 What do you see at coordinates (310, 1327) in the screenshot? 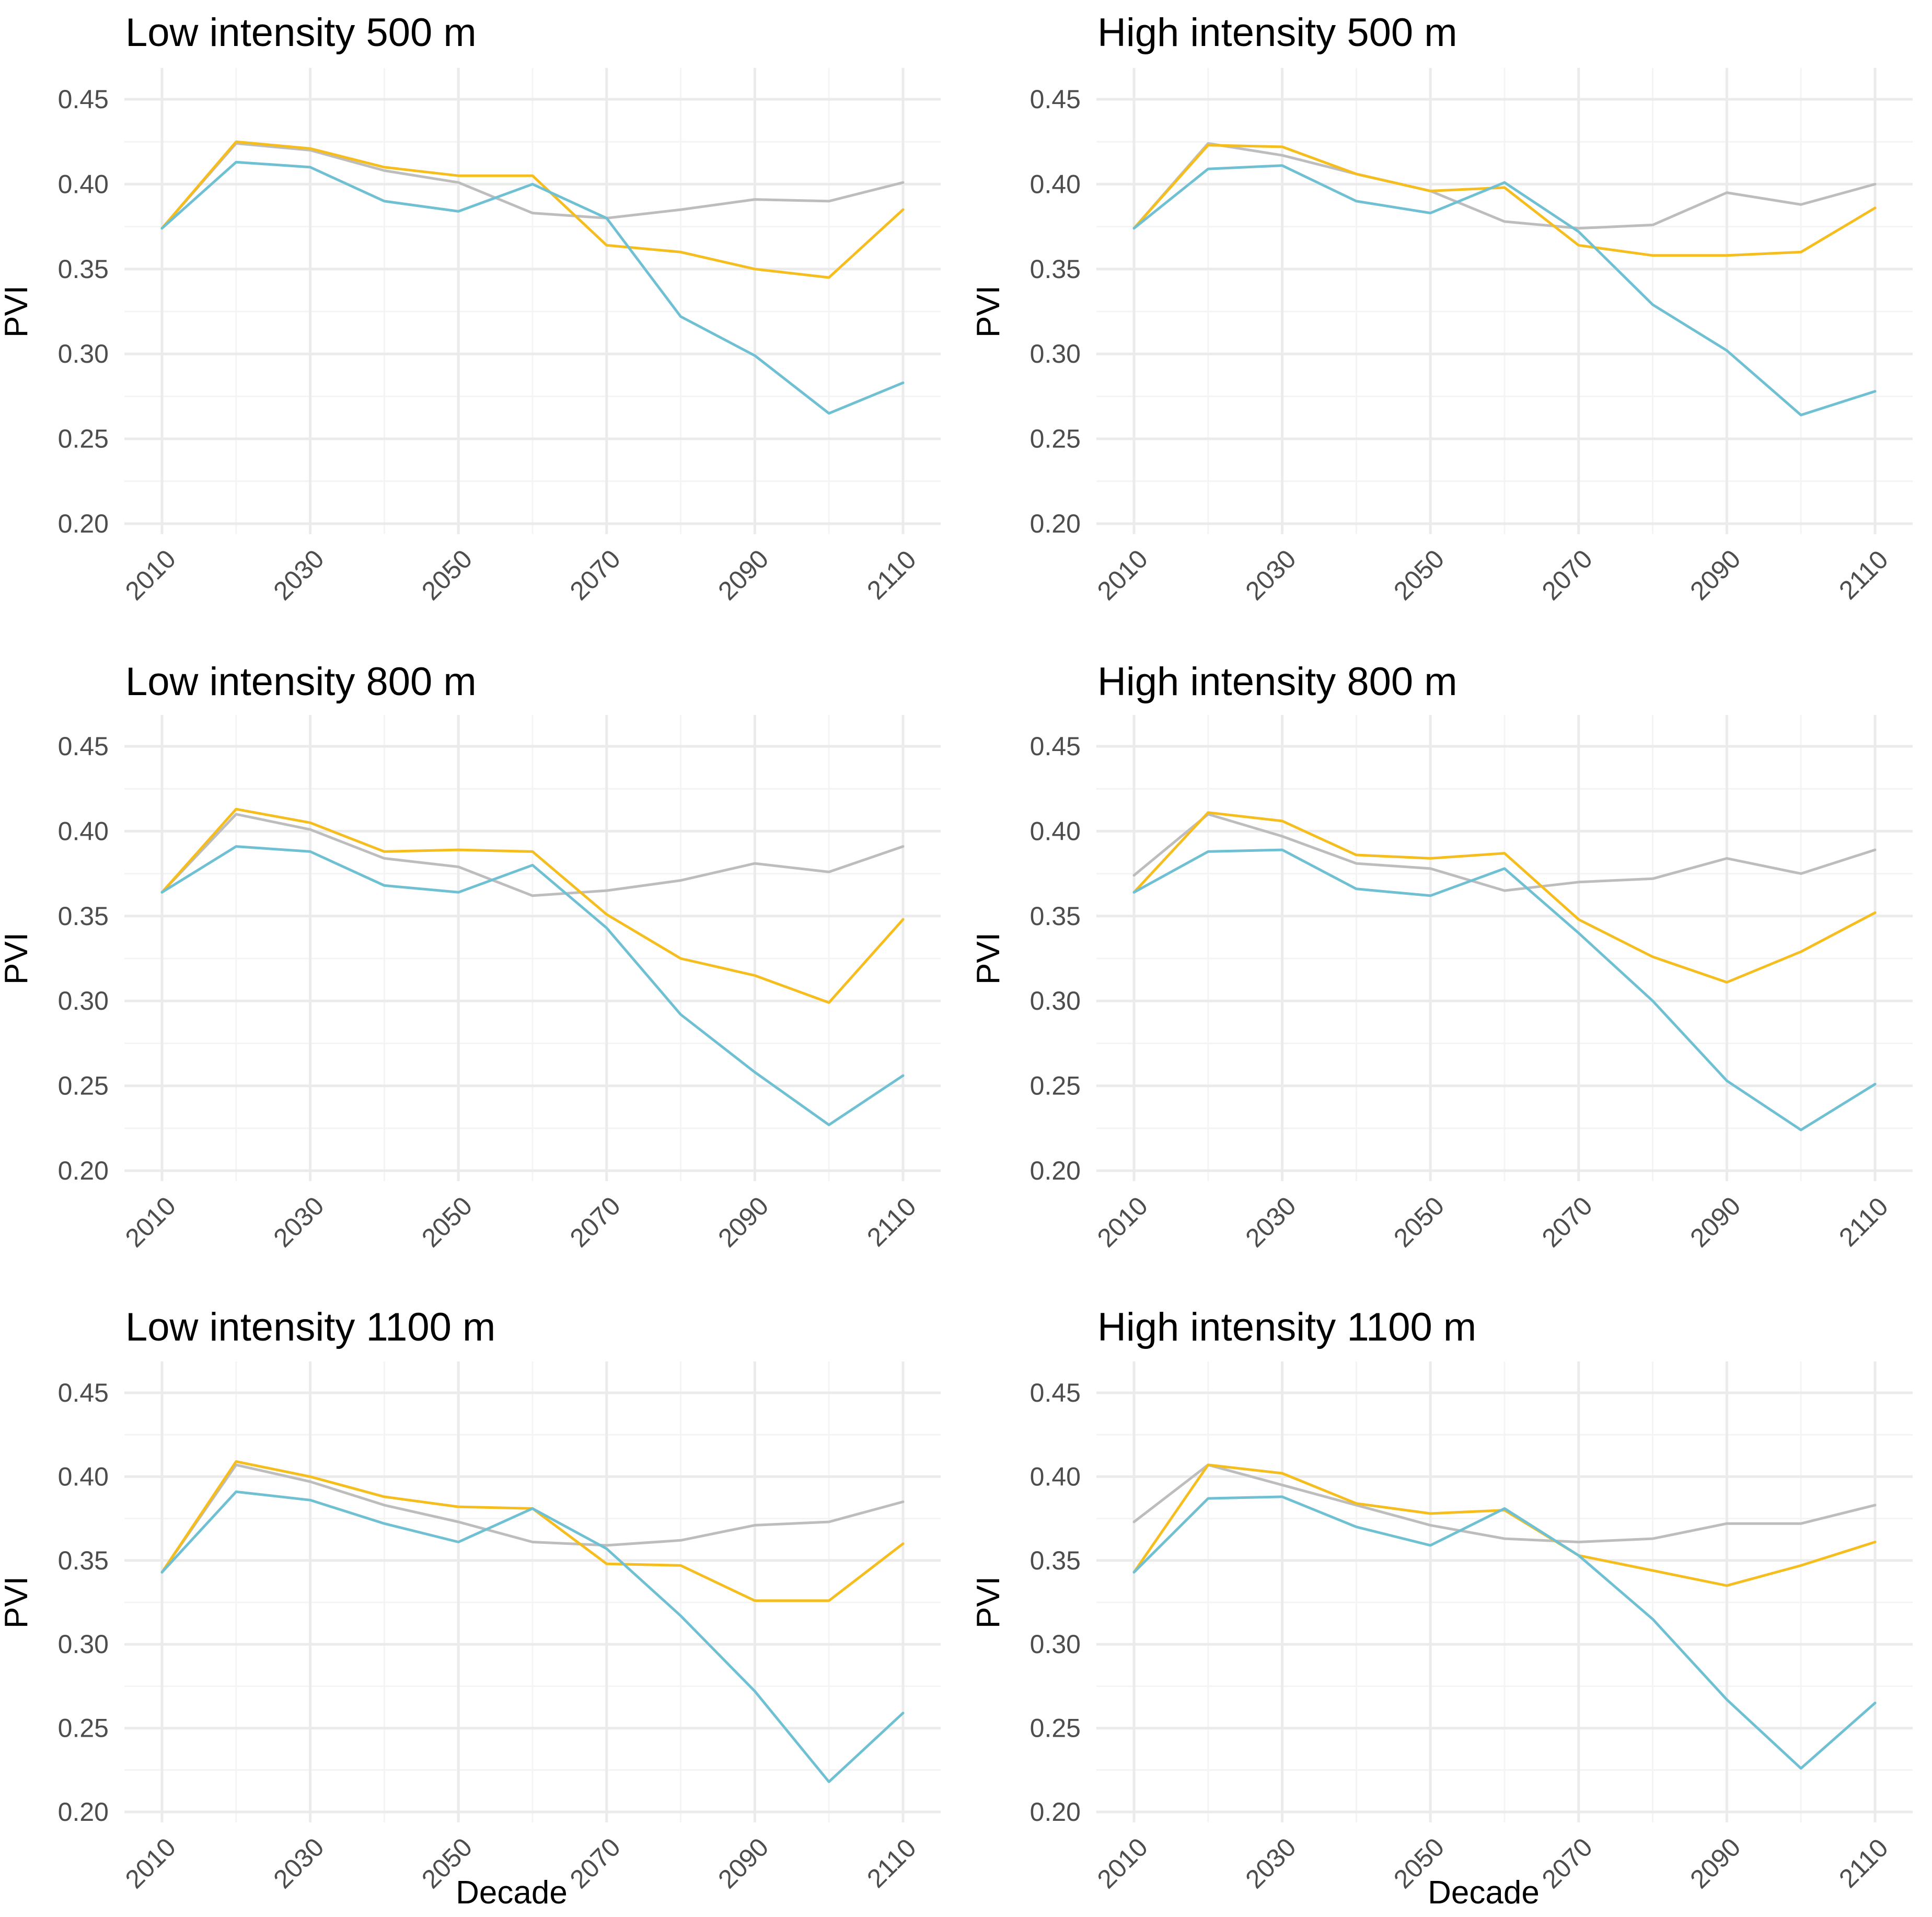
I see `panel-title: Low intensity 1100 m` at bounding box center [310, 1327].